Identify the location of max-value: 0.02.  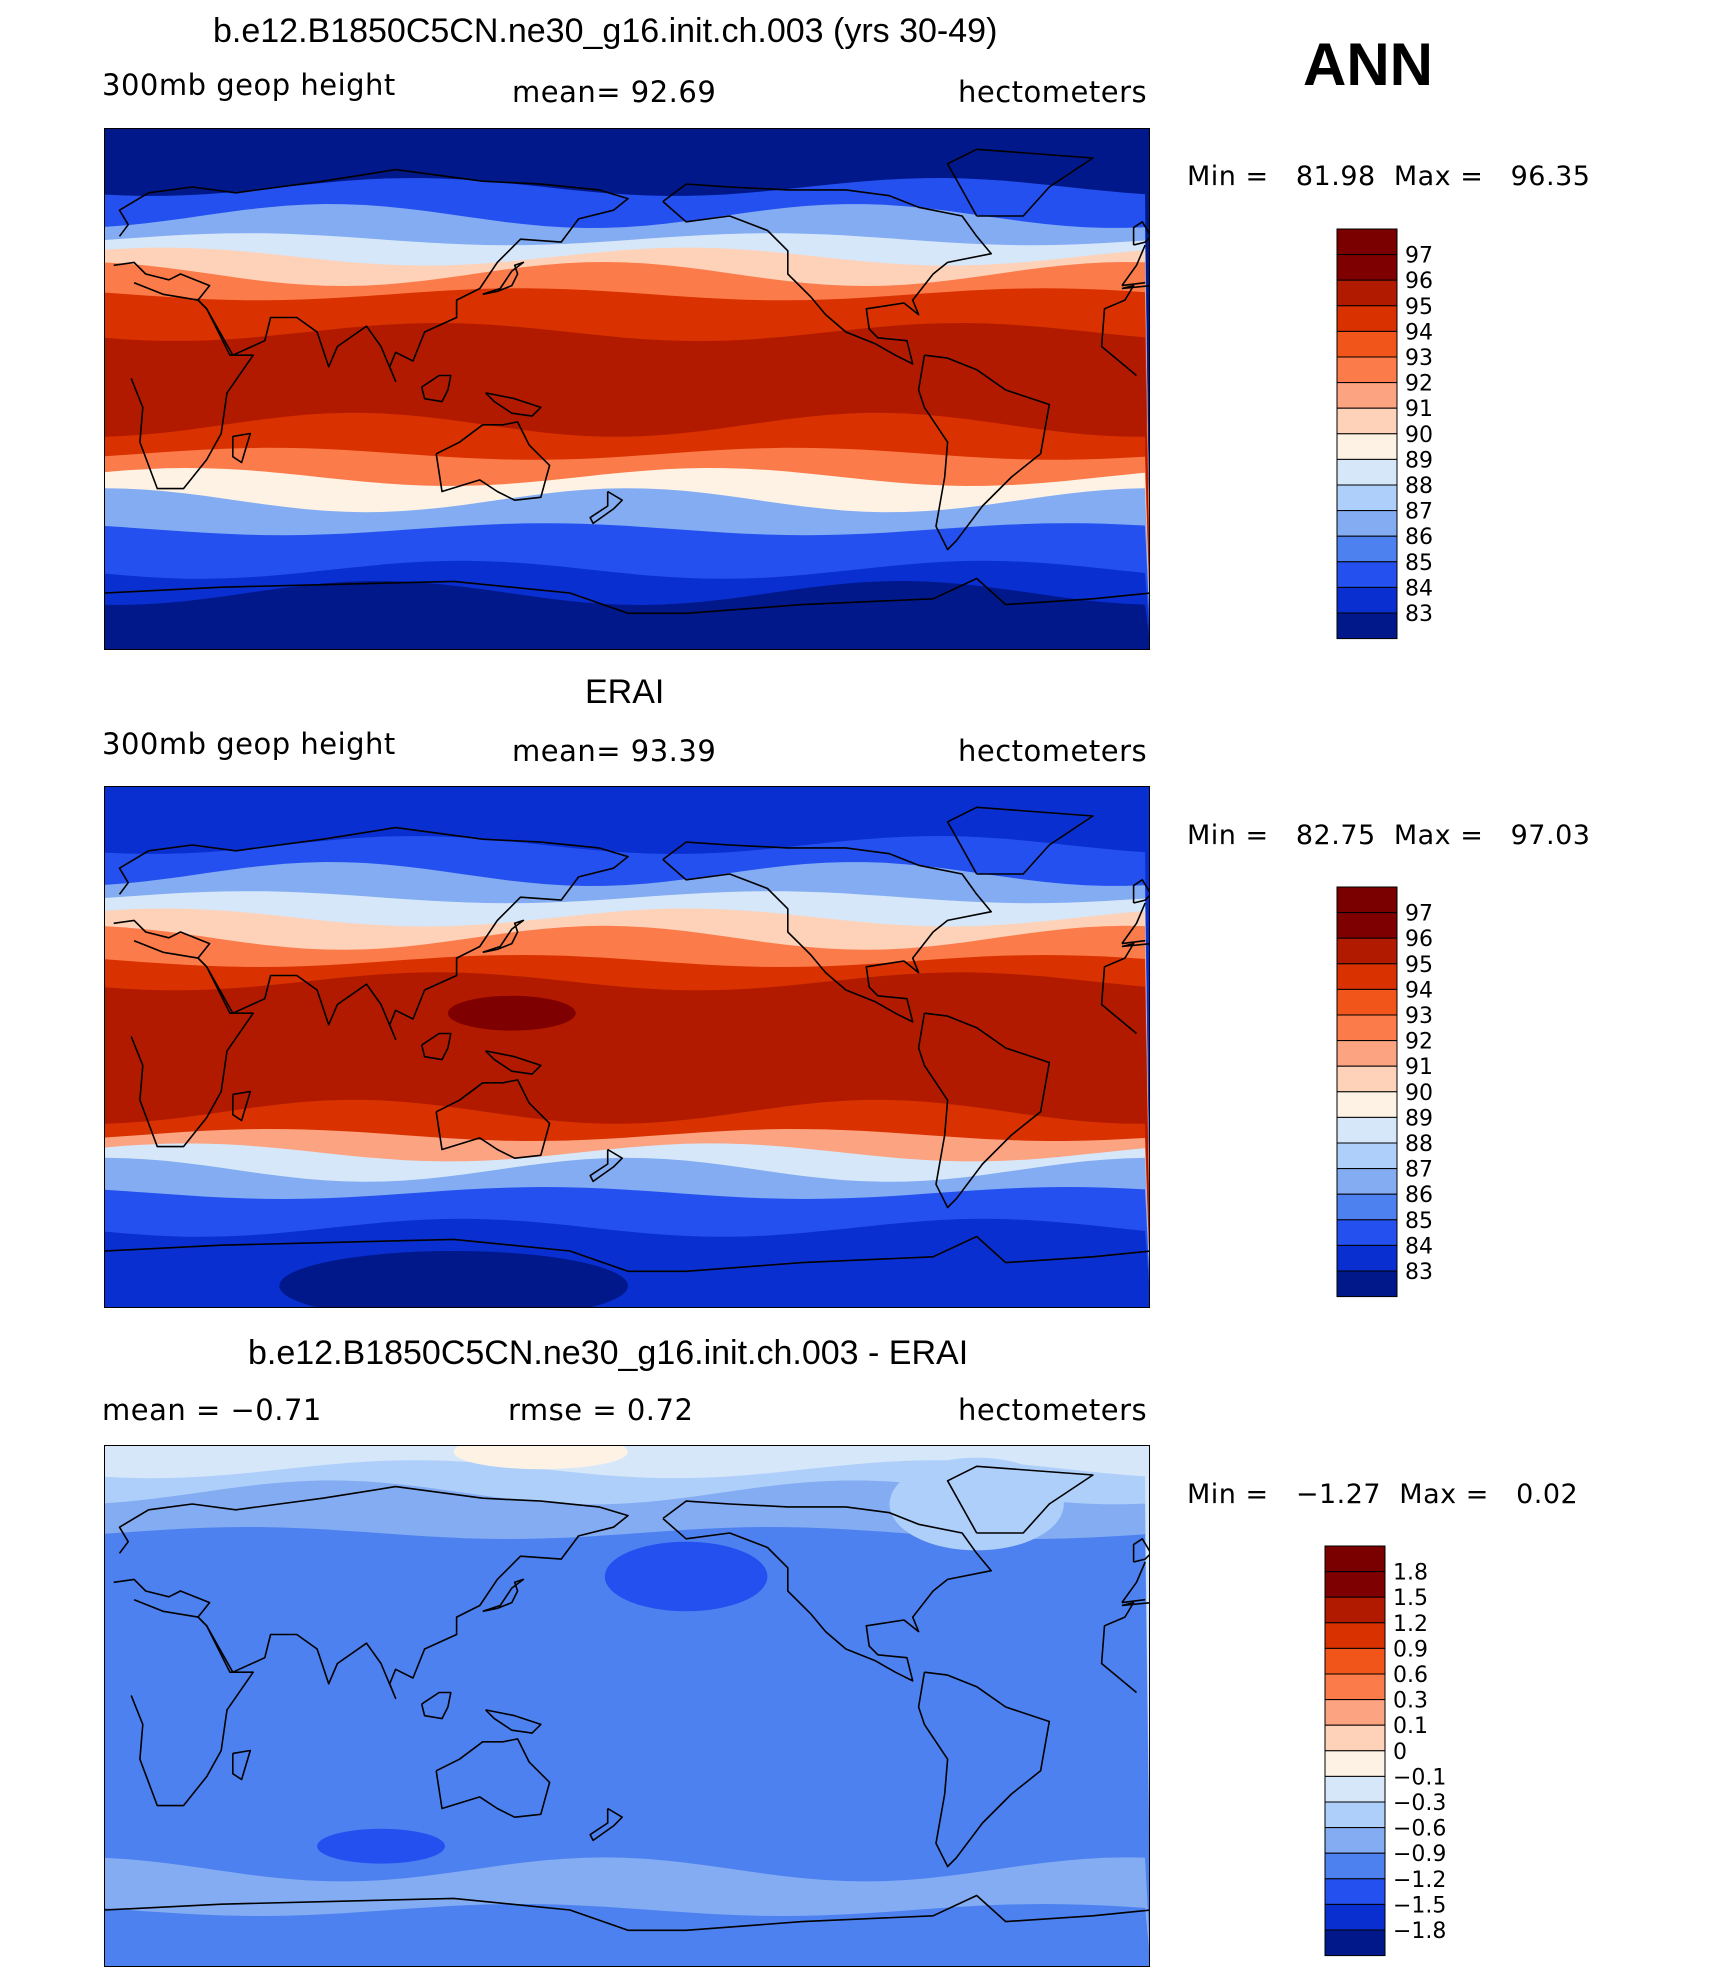
(1547, 1494).